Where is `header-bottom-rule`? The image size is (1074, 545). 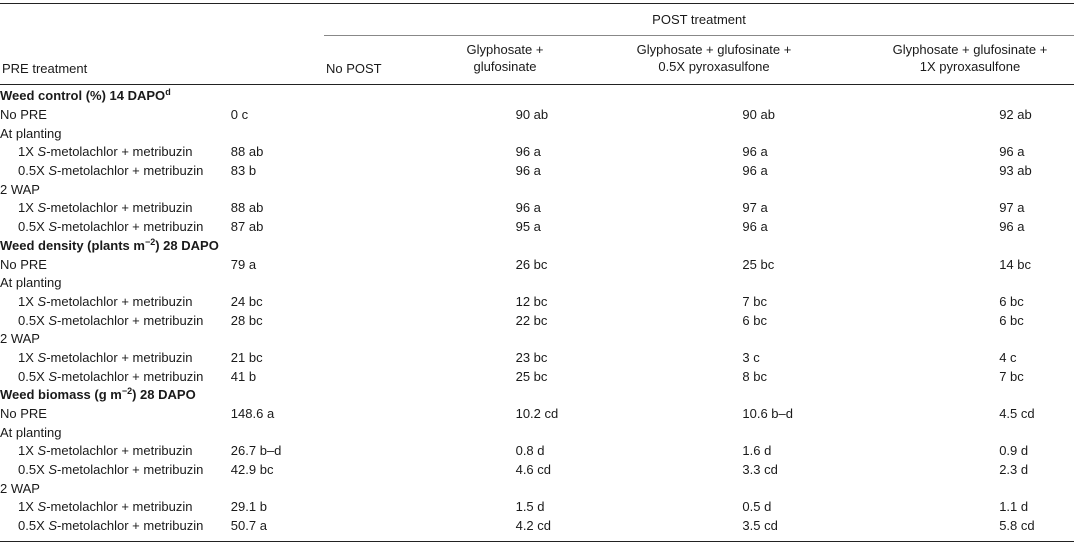
header-bottom-rule is located at coordinates (537, 84).